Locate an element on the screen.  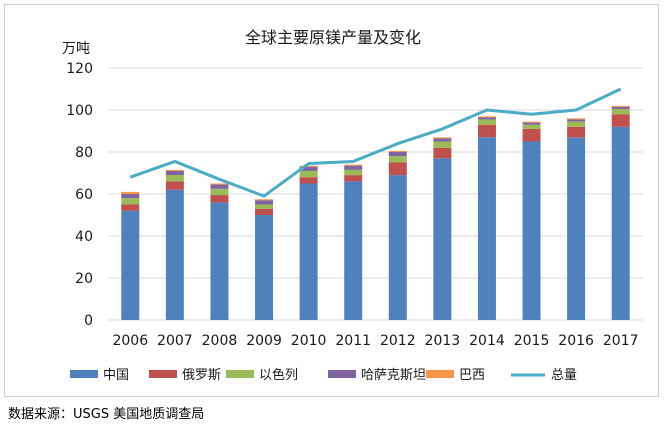
x-tick-label: 2009 is located at coordinates (264, 341).